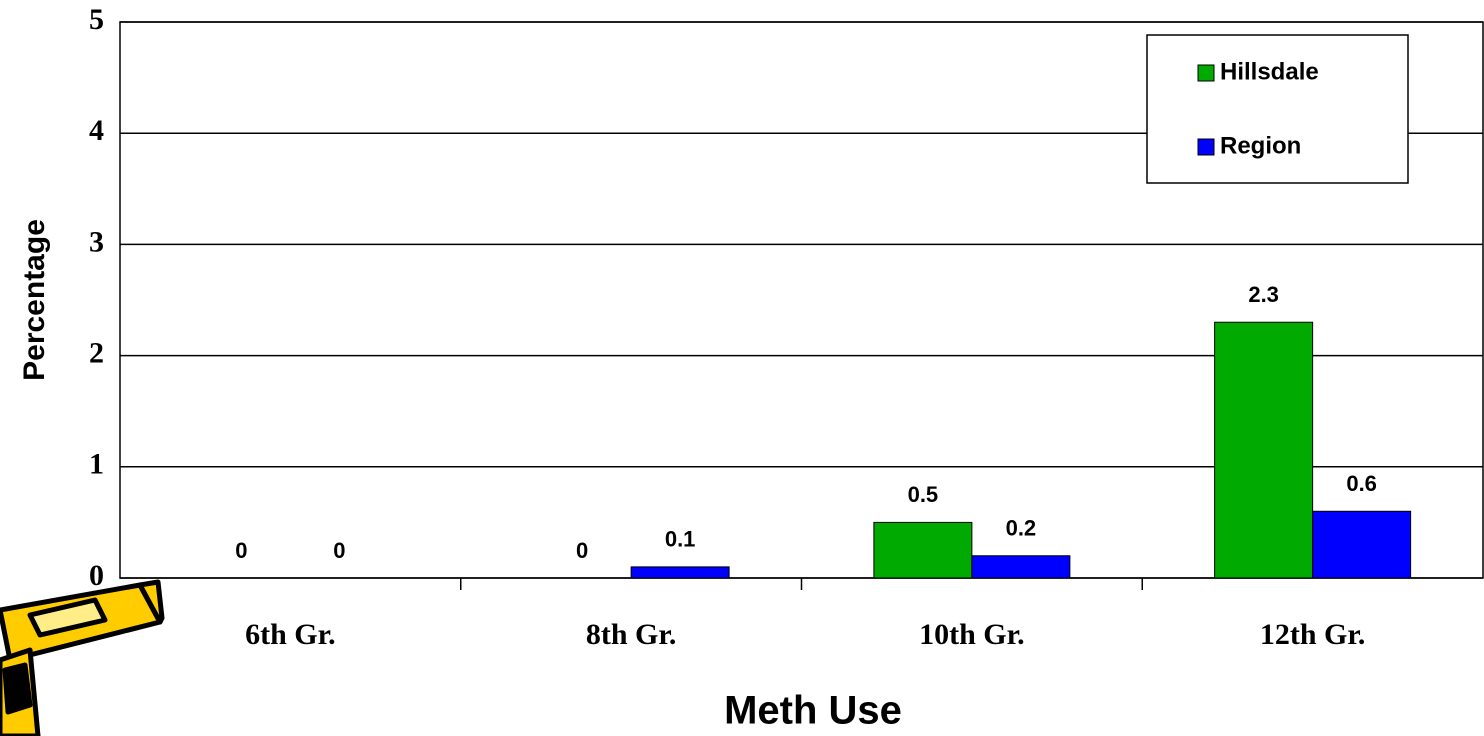 This screenshot has width=1484, height=736. I want to click on x-tick-label: 12th Gr., so click(1313, 634).